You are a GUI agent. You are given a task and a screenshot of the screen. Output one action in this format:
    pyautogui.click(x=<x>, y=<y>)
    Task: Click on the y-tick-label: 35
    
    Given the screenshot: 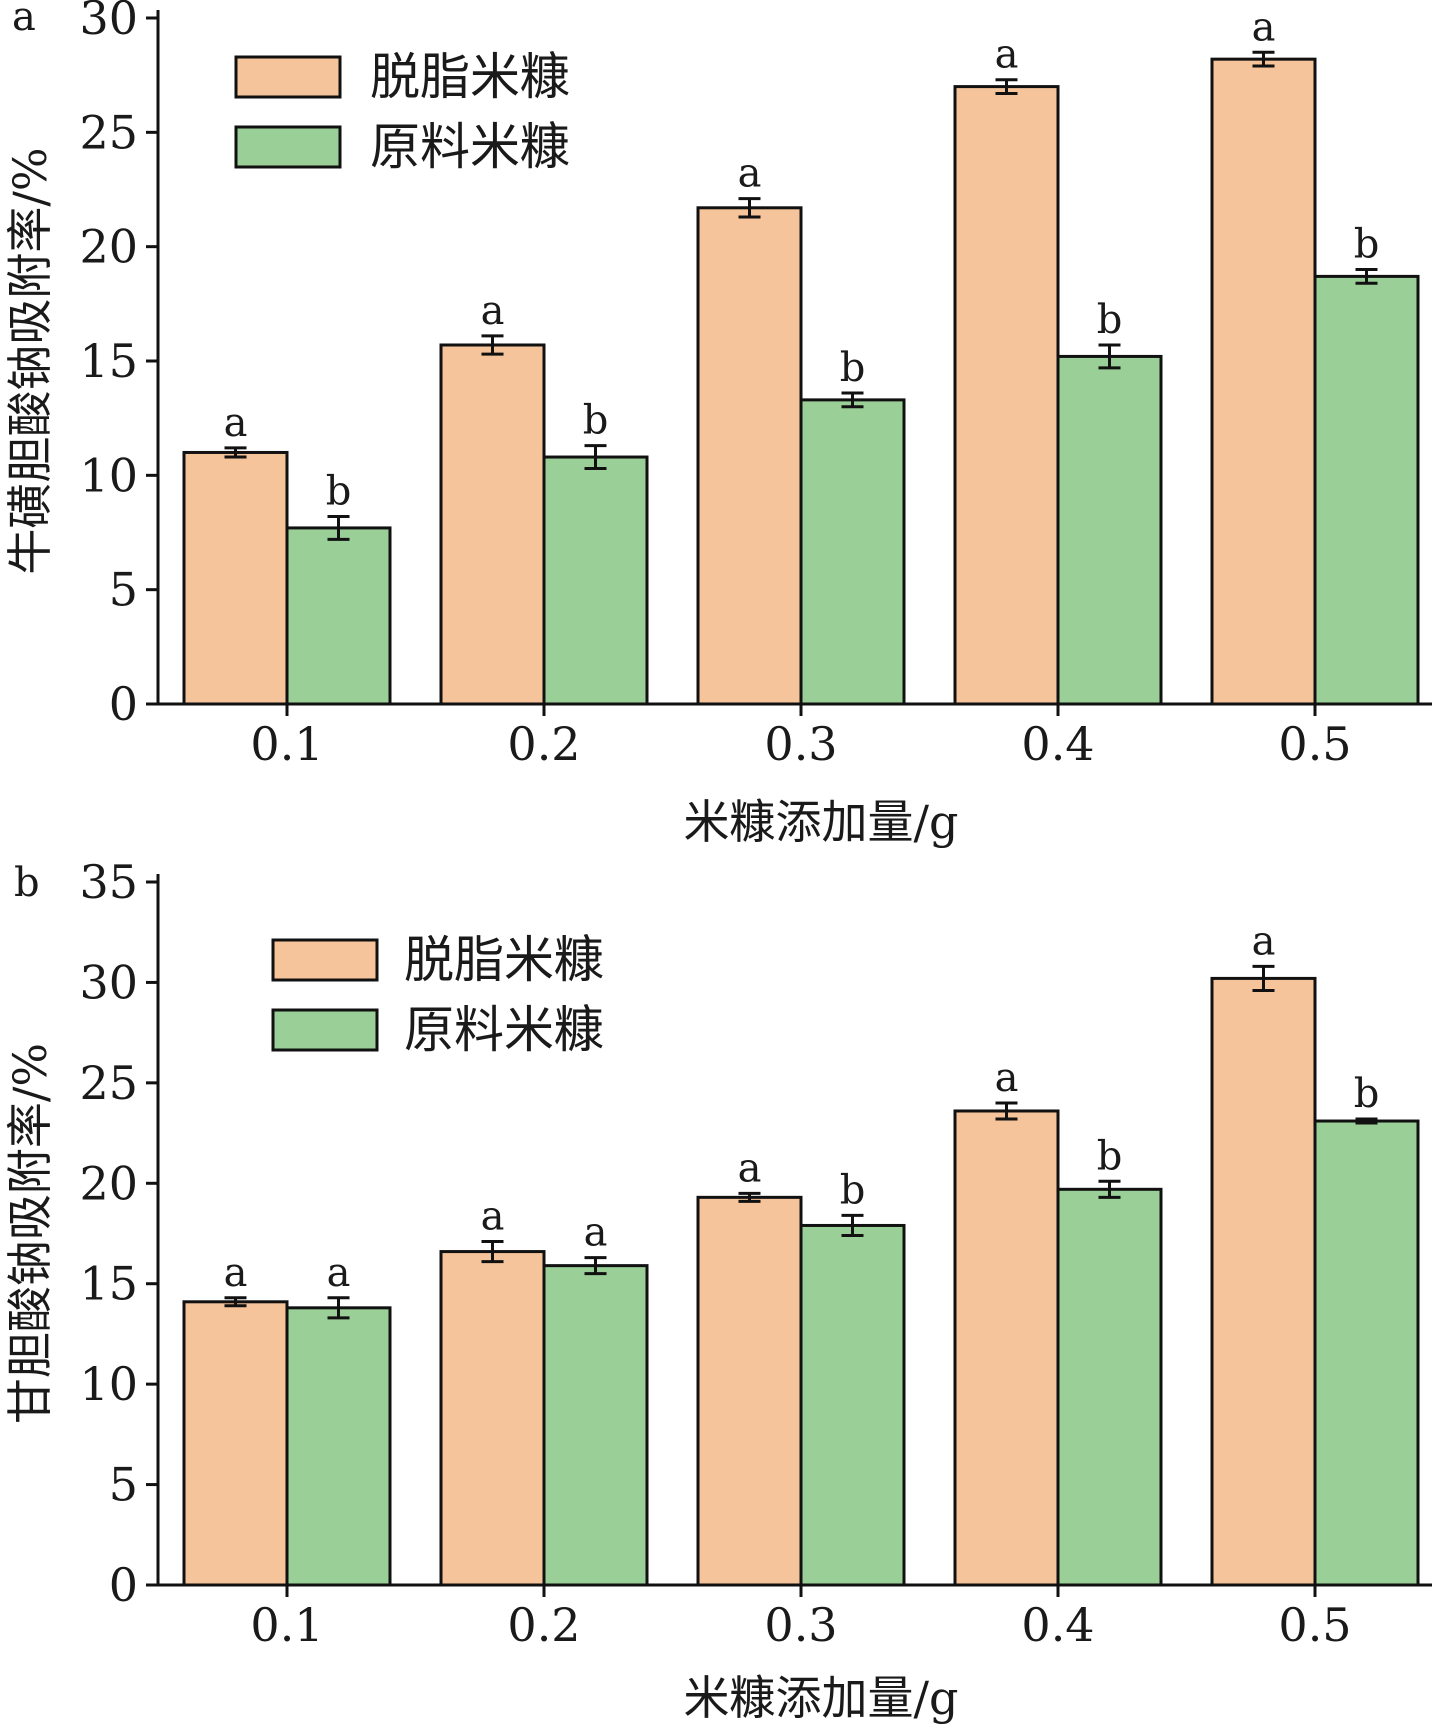 What is the action you would take?
    pyautogui.click(x=108, y=882)
    